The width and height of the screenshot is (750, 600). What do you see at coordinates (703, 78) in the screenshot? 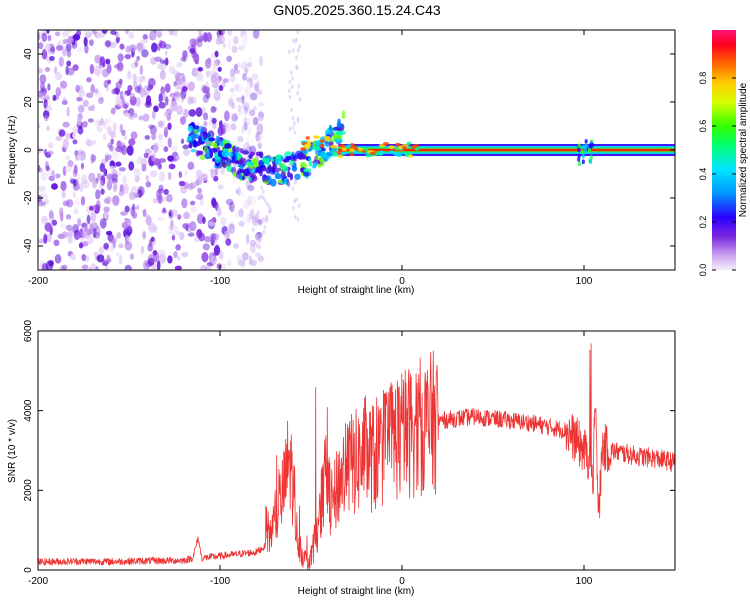
I see `colorbar-tick-label: 0.8` at bounding box center [703, 78].